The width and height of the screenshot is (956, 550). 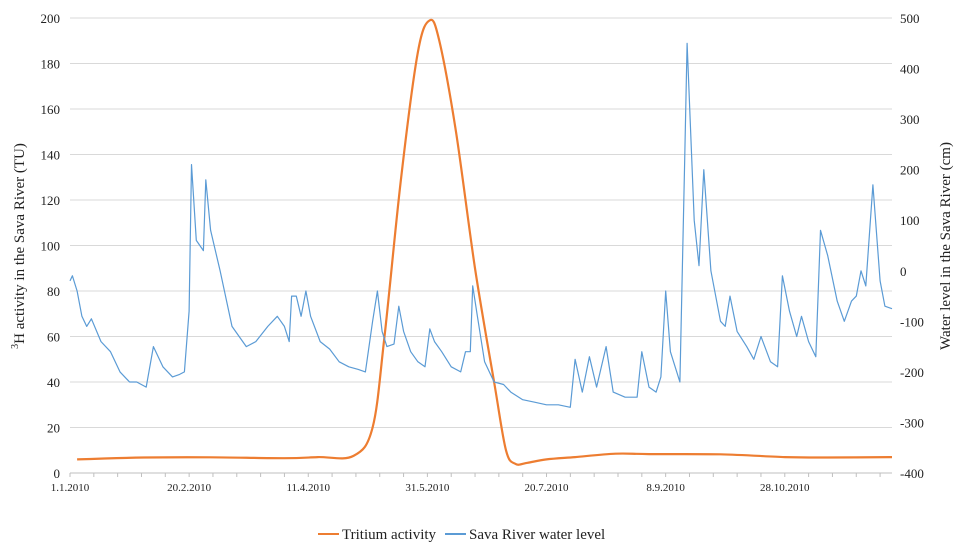 I want to click on y-left-tick-label: 20, so click(x=53, y=428).